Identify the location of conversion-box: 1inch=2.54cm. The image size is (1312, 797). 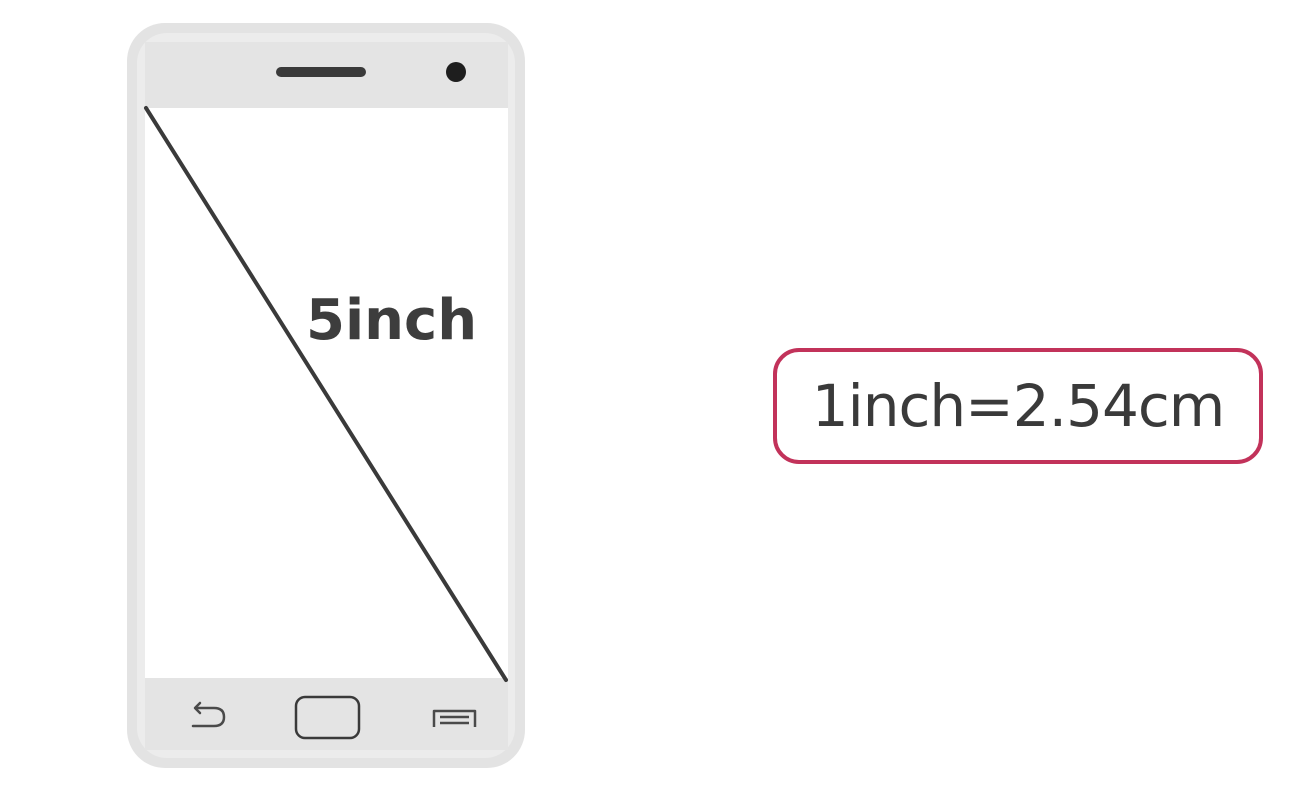
(1018, 406).